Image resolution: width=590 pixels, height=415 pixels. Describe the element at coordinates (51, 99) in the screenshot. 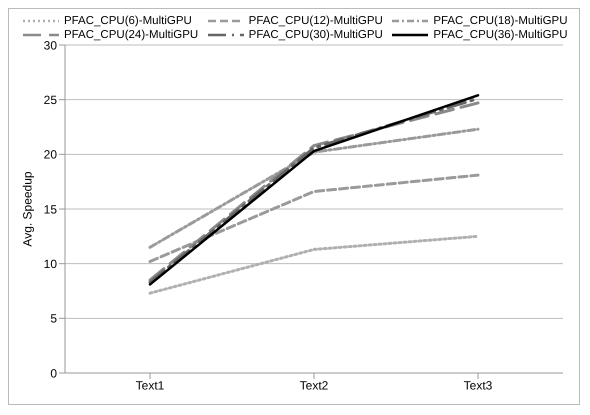

I see `y-tick-label: 25` at that location.